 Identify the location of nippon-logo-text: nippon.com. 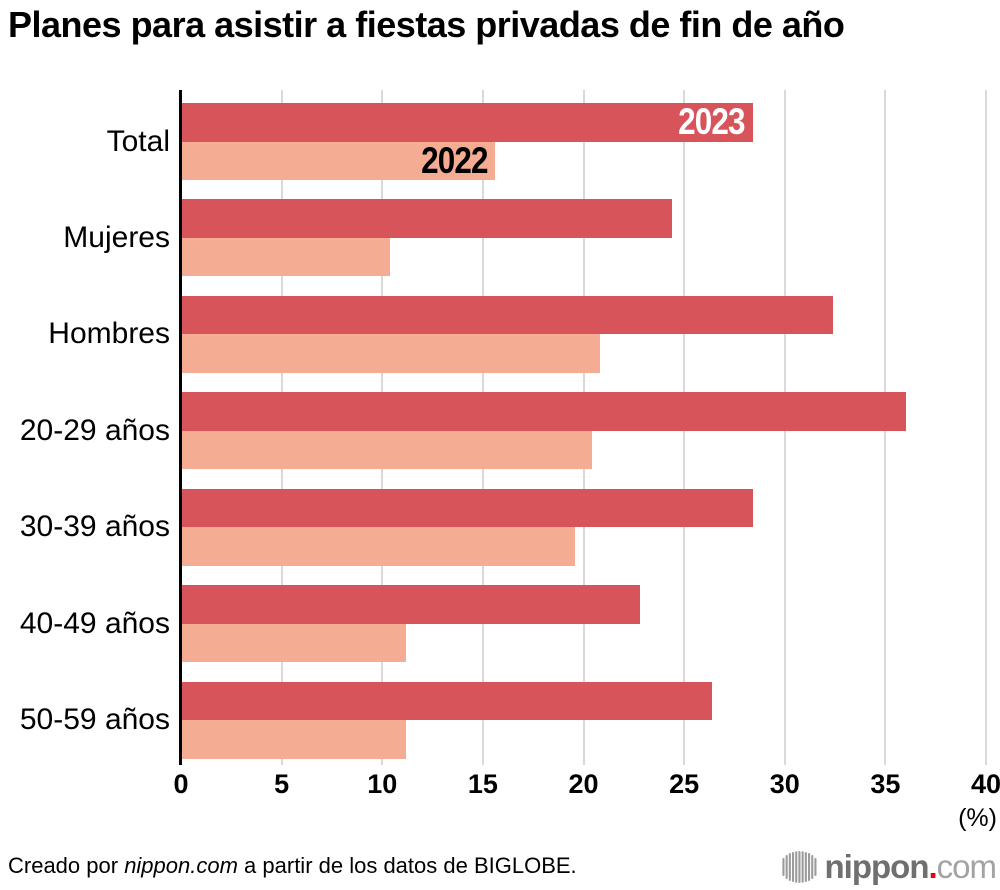
(910, 867).